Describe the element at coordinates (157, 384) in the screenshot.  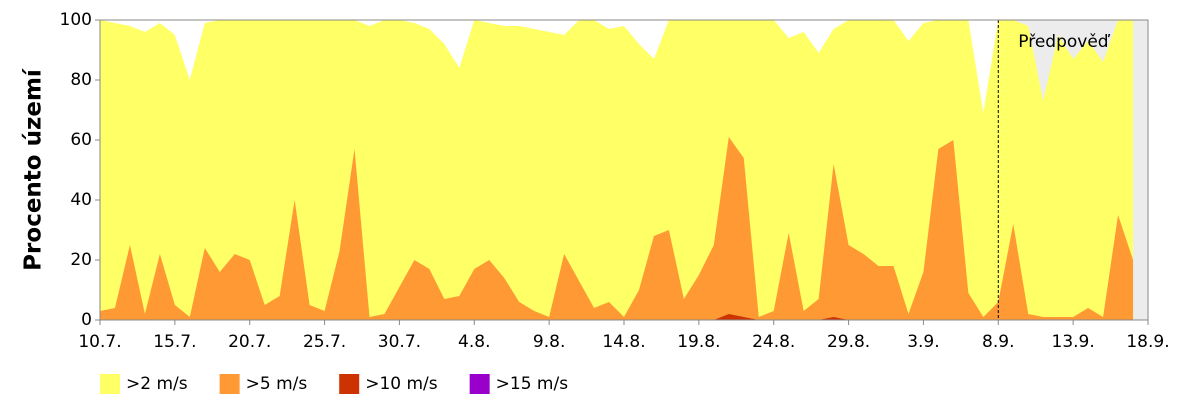
I see `legend-label: >2 m/s` at that location.